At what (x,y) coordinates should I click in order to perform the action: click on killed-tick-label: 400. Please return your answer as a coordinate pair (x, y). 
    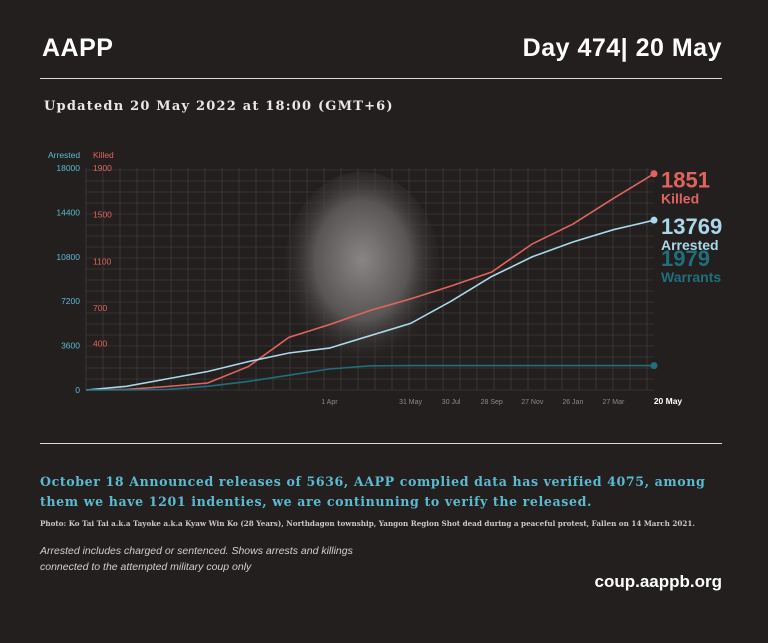
    Looking at the image, I should click on (100, 343).